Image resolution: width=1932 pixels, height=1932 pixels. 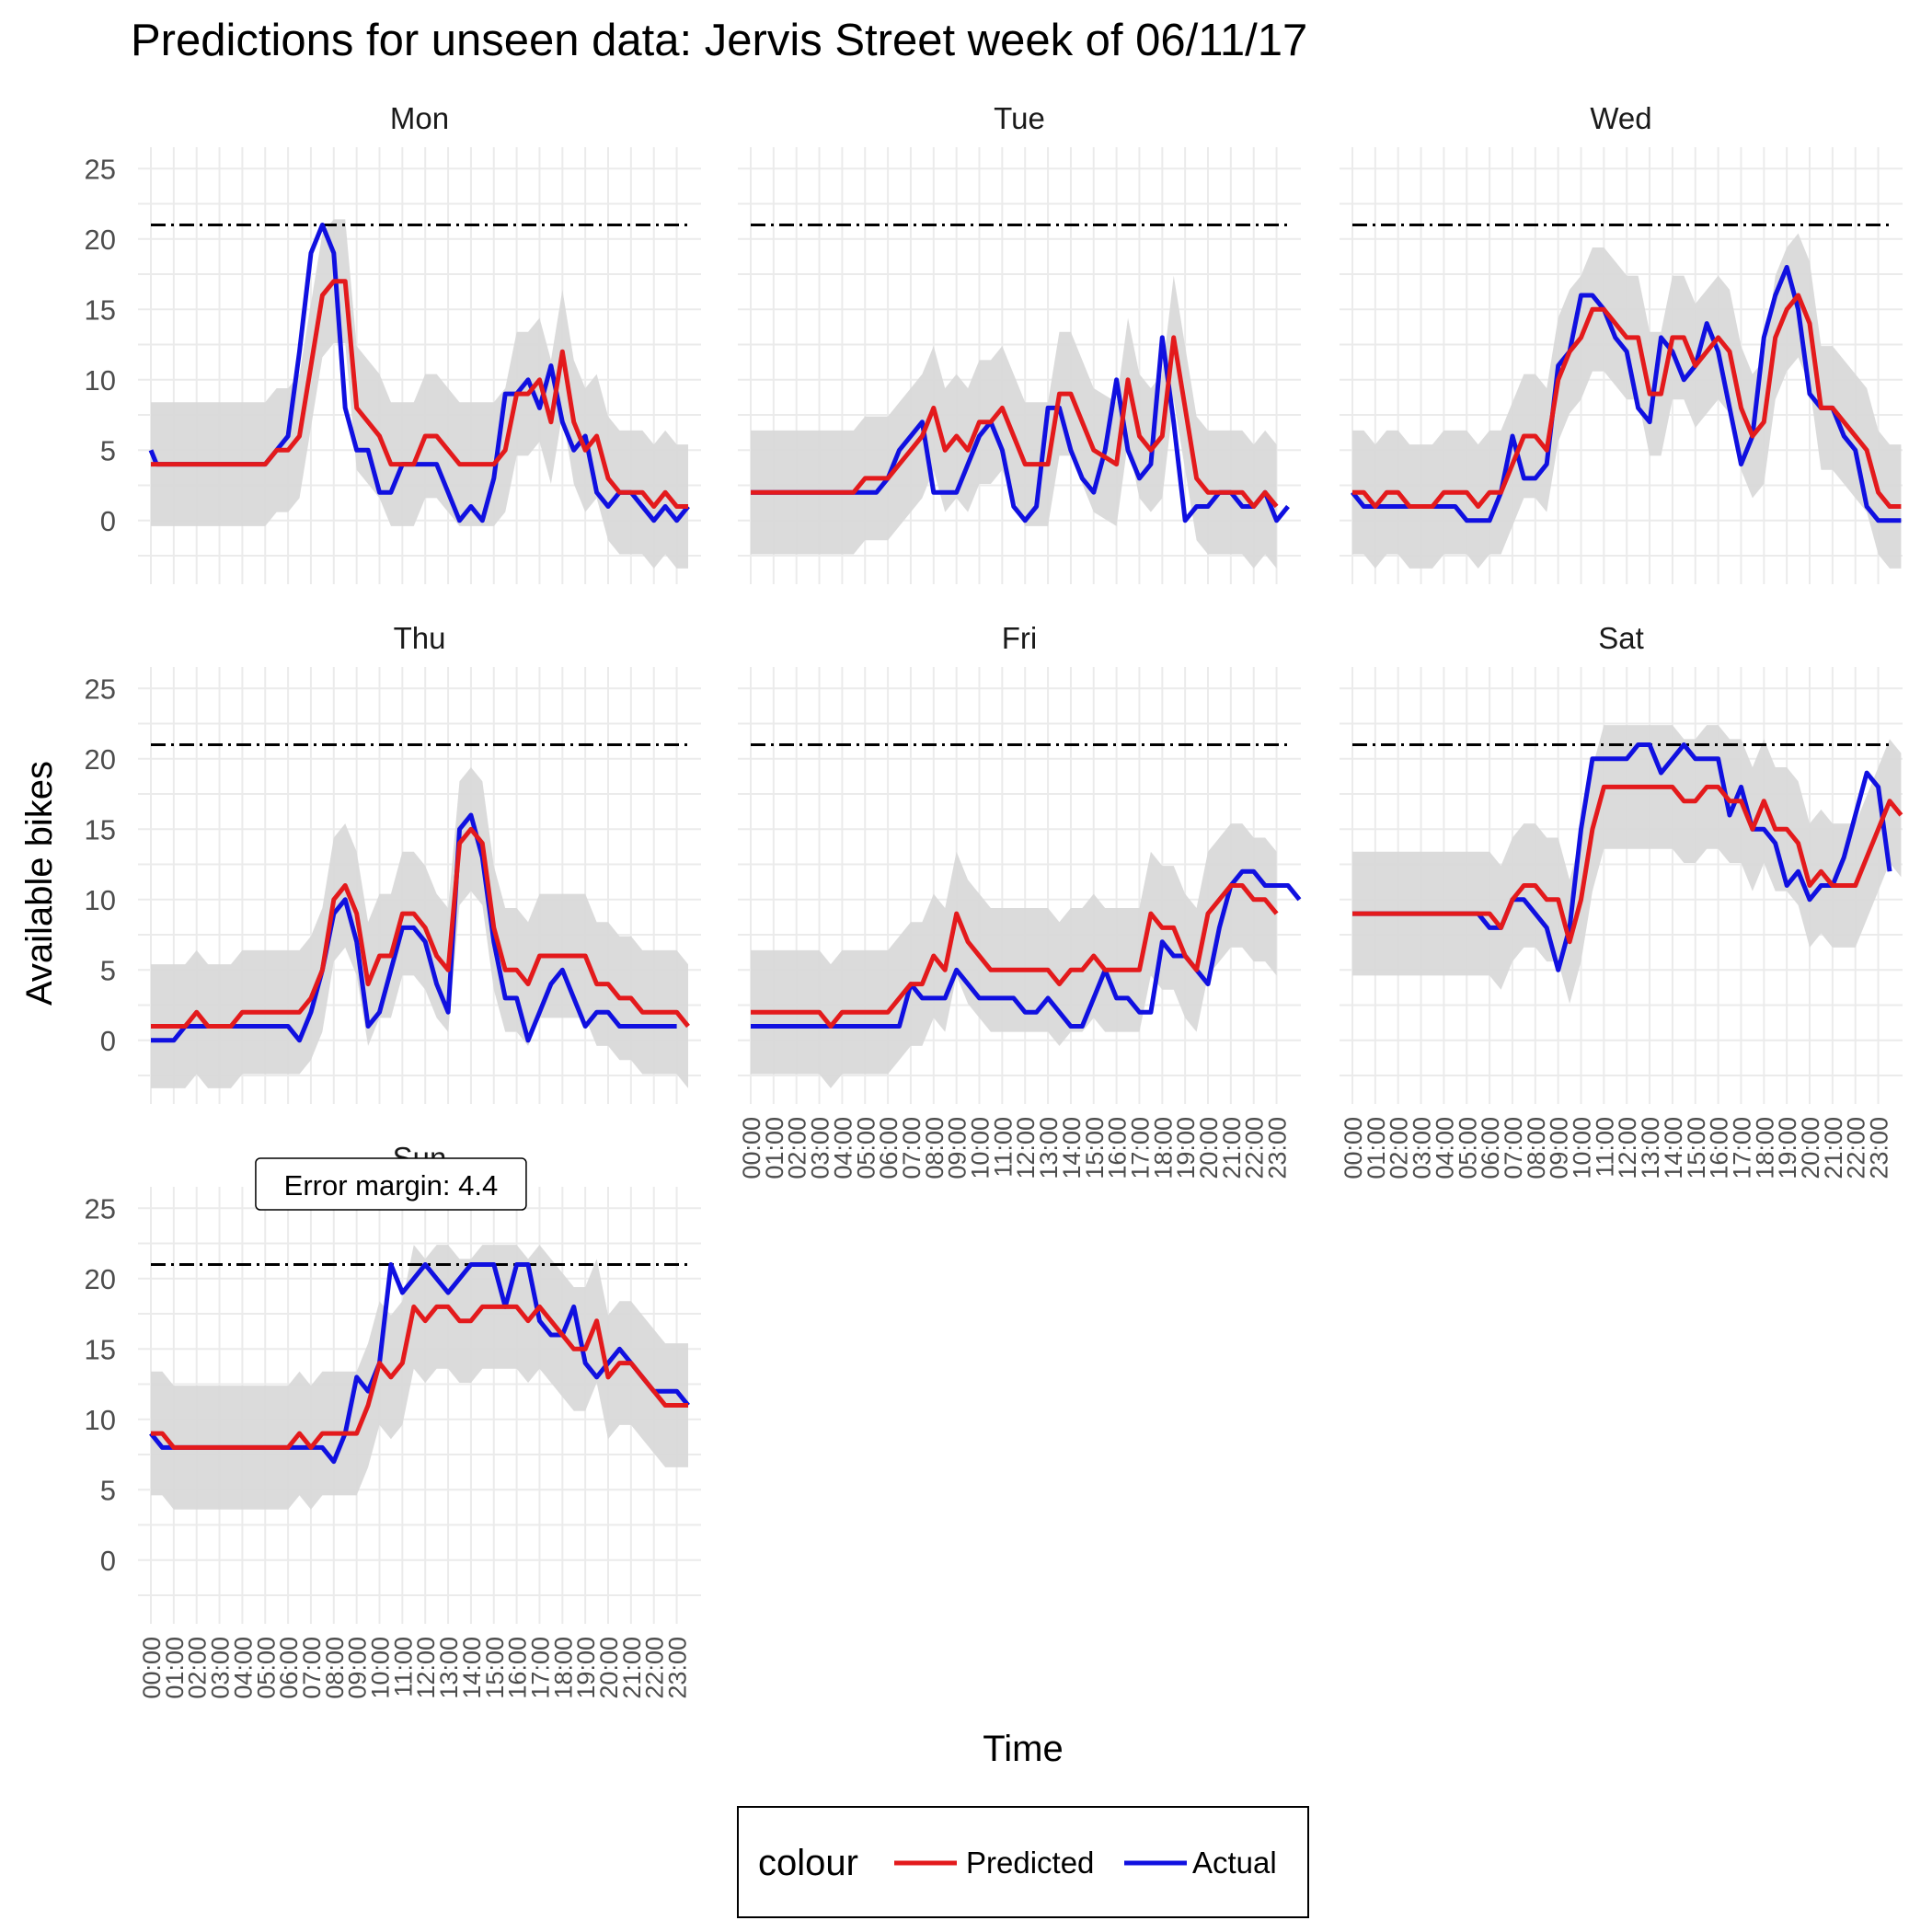 What do you see at coordinates (420, 638) in the screenshot?
I see `strip-label-thu: Thu` at bounding box center [420, 638].